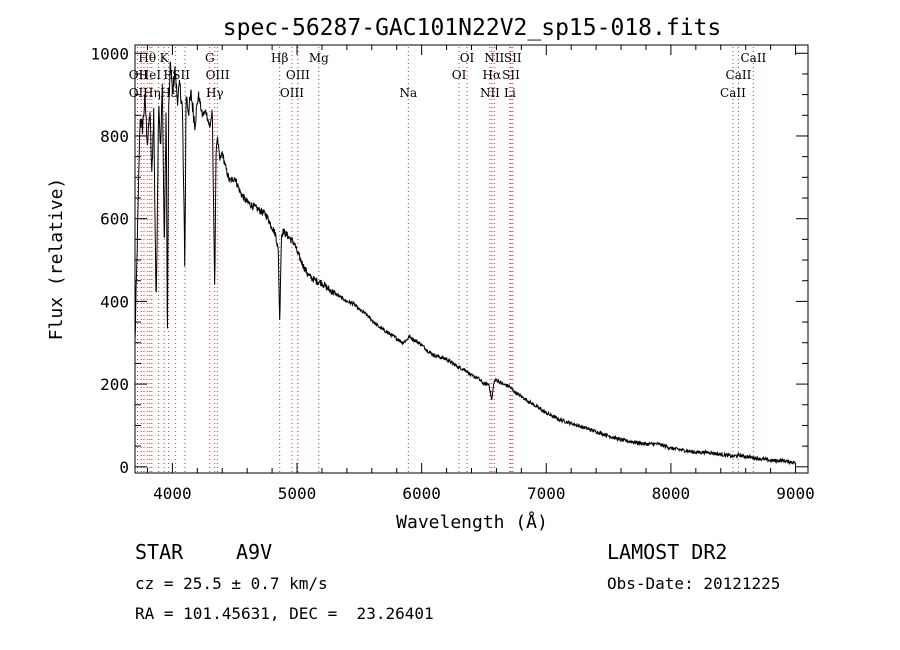 Image resolution: width=900 pixels, height=650 pixels. I want to click on x-tick-label: 6000, so click(421, 493).